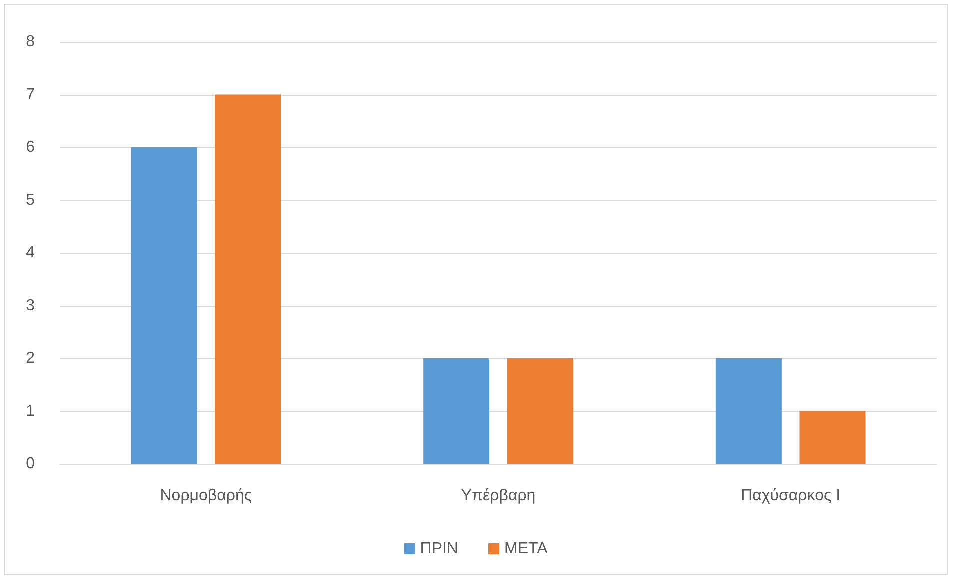 The height and width of the screenshot is (581, 954). I want to click on y-tick-label: 7, so click(31, 95).